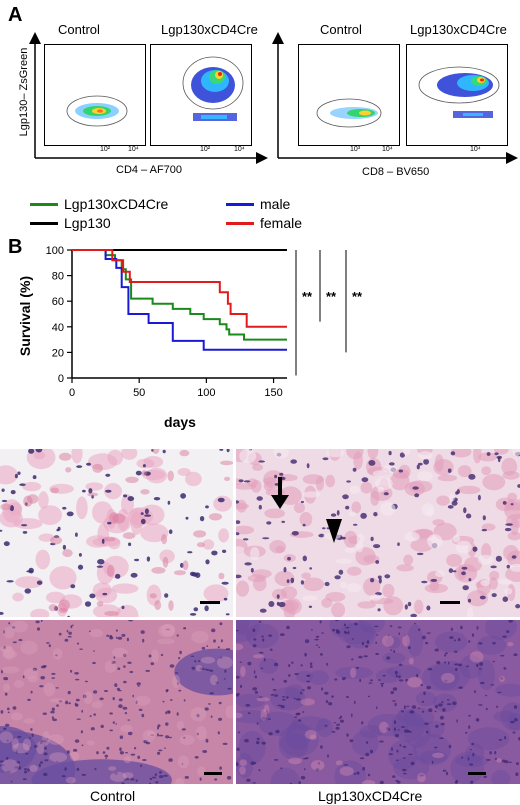 The image size is (520, 805). Describe the element at coordinates (95, 95) in the screenshot. I see `facs-plot-control-cd4` at that location.